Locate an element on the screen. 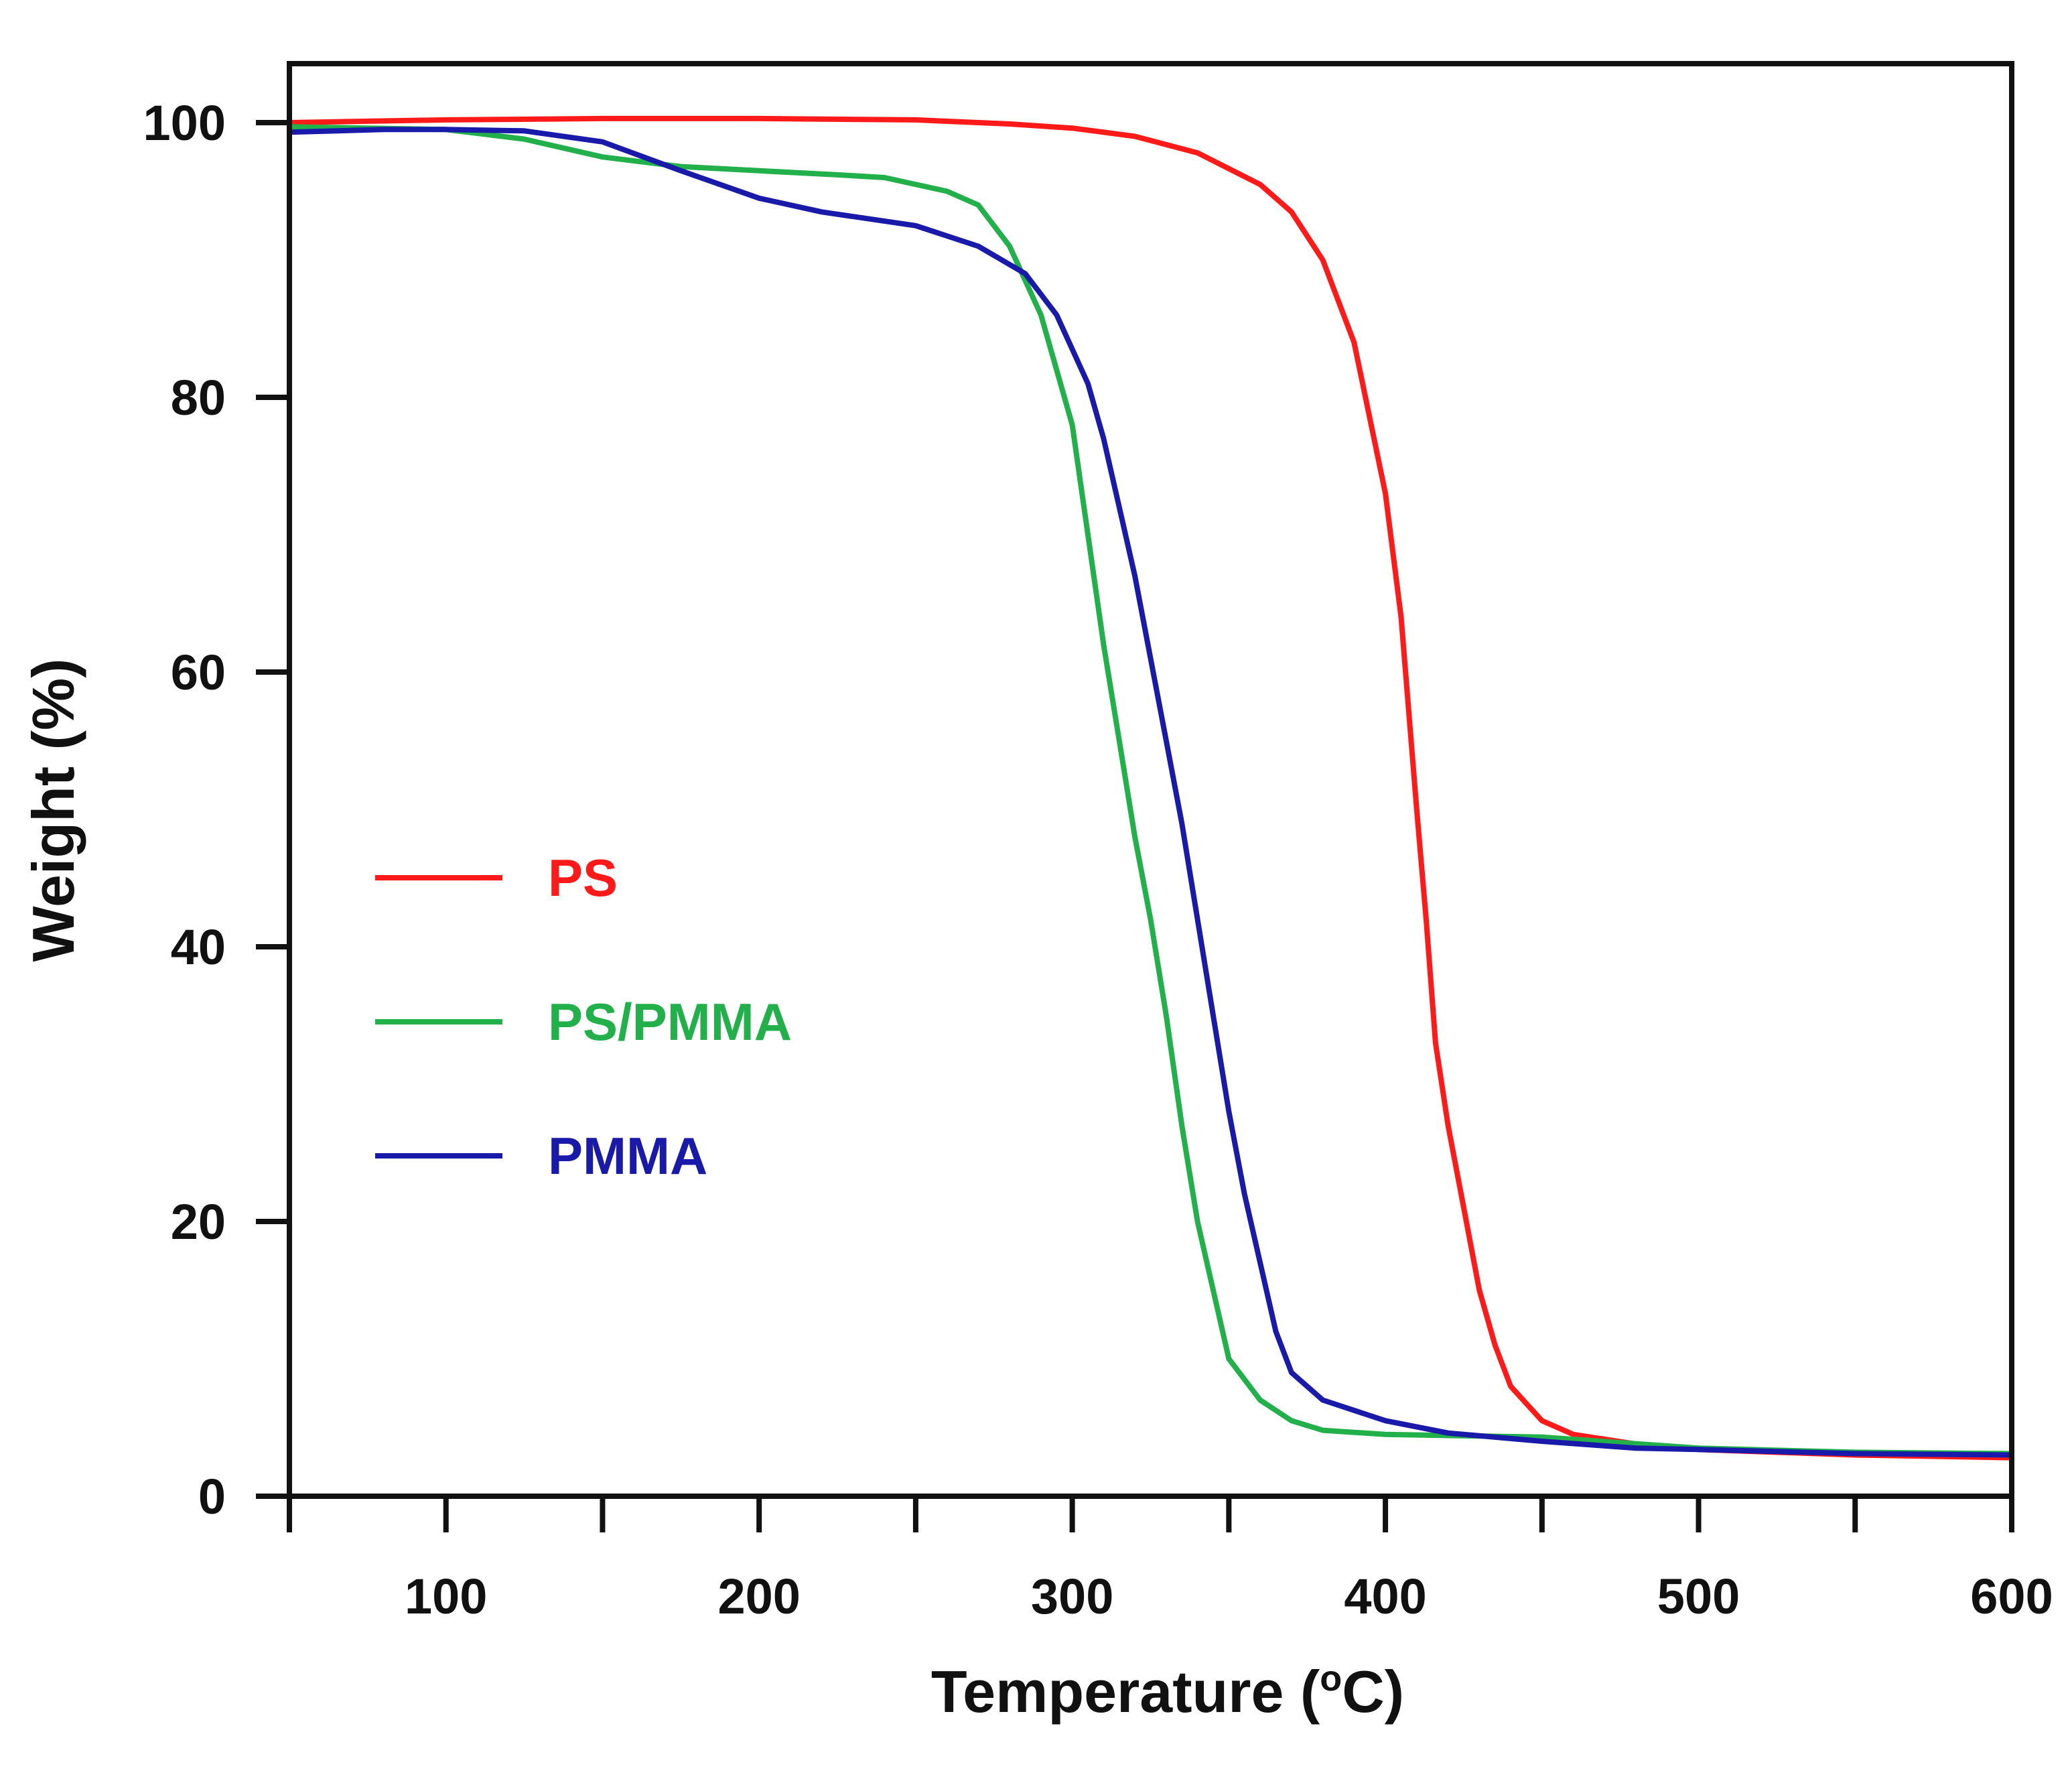  x-axis-title: Temperature (oC) is located at coordinates (1167, 1691).